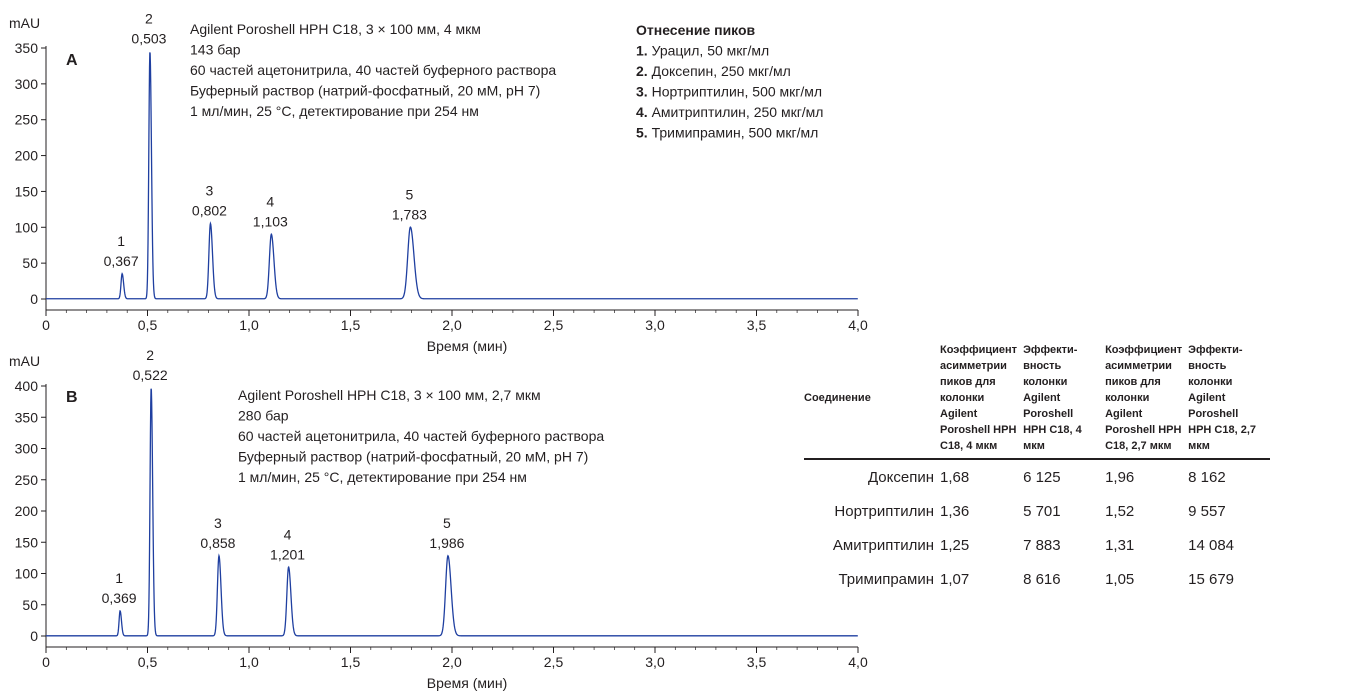  What do you see at coordinates (467, 683) in the screenshot?
I see `x-axis-title: Время (мин)` at bounding box center [467, 683].